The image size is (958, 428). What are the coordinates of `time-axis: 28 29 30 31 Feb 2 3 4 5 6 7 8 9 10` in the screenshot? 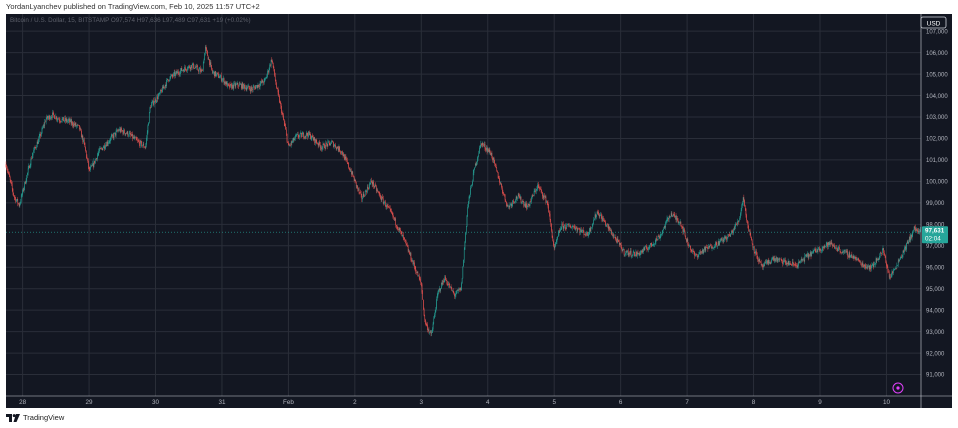 It's located at (479, 400).